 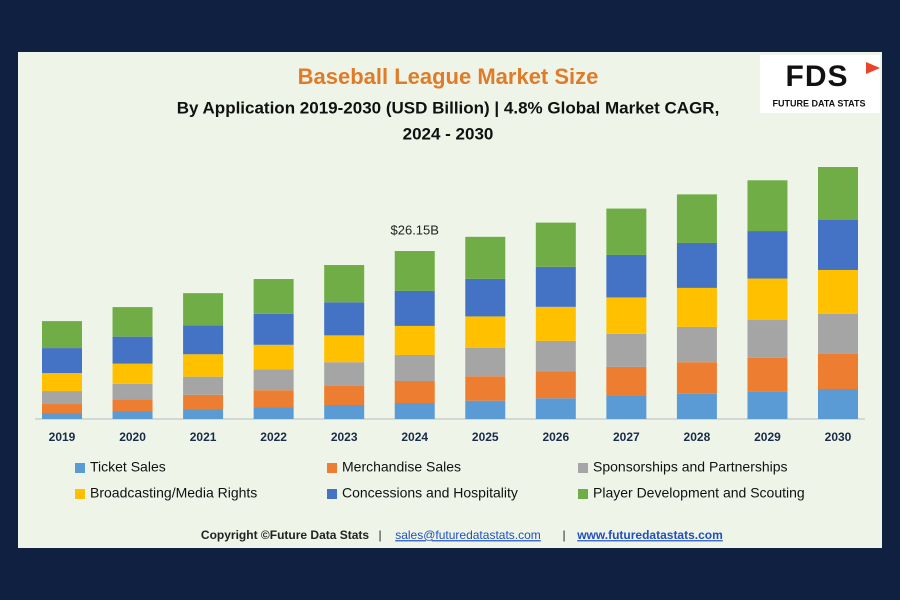 What do you see at coordinates (838, 437) in the screenshot?
I see `x-tick-label: 2030` at bounding box center [838, 437].